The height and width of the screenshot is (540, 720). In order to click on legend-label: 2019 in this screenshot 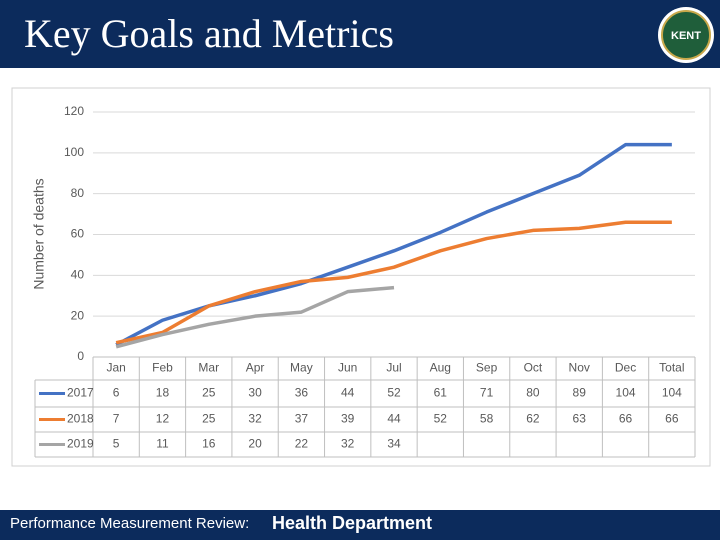, I will do `click(80, 444)`.